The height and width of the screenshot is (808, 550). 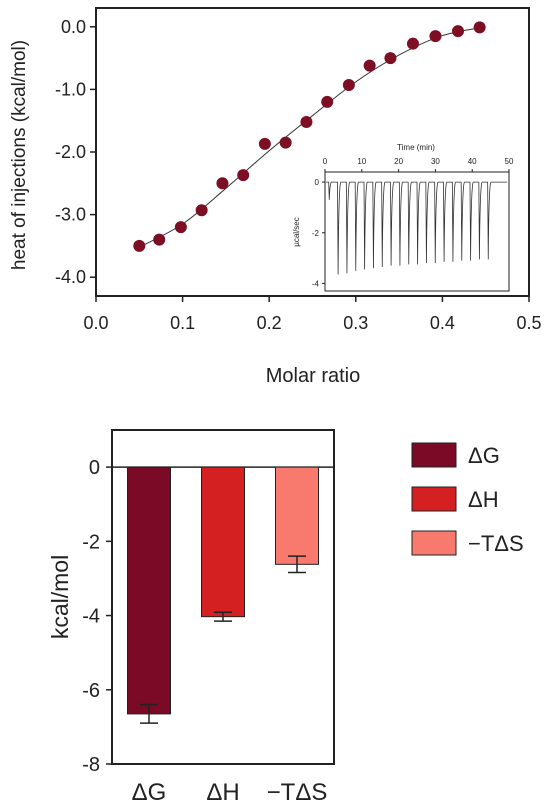 What do you see at coordinates (312, 314) in the screenshot?
I see `isotherm-x-ticks: 0.0 0.1 0.2 0.3 0.4 0.5` at bounding box center [312, 314].